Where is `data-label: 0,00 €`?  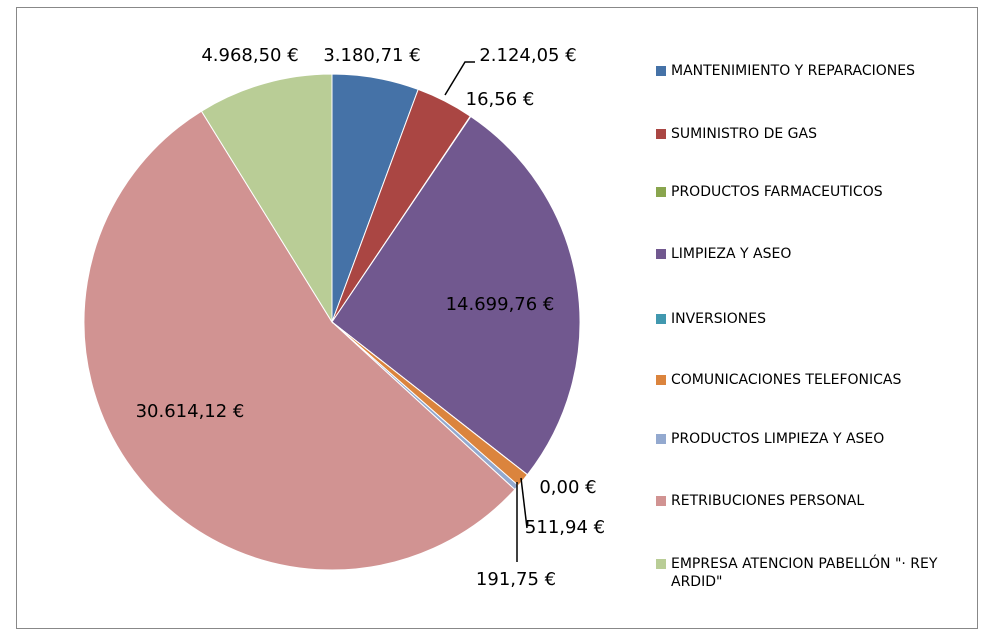 data-label: 0,00 € is located at coordinates (567, 487).